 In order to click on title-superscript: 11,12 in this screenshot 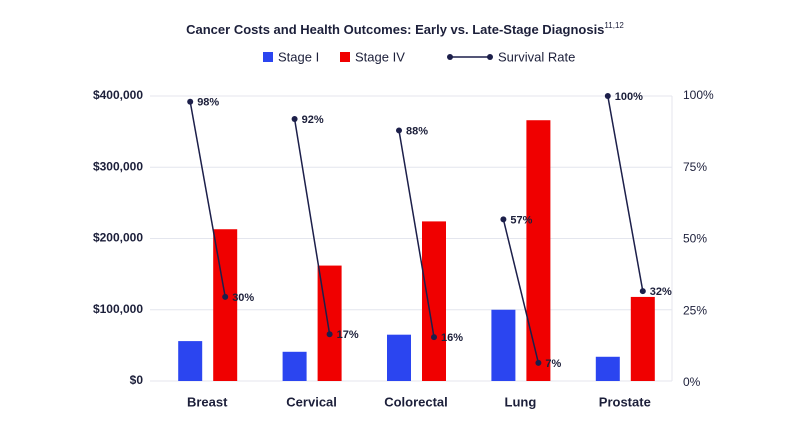, I will do `click(614, 25)`.